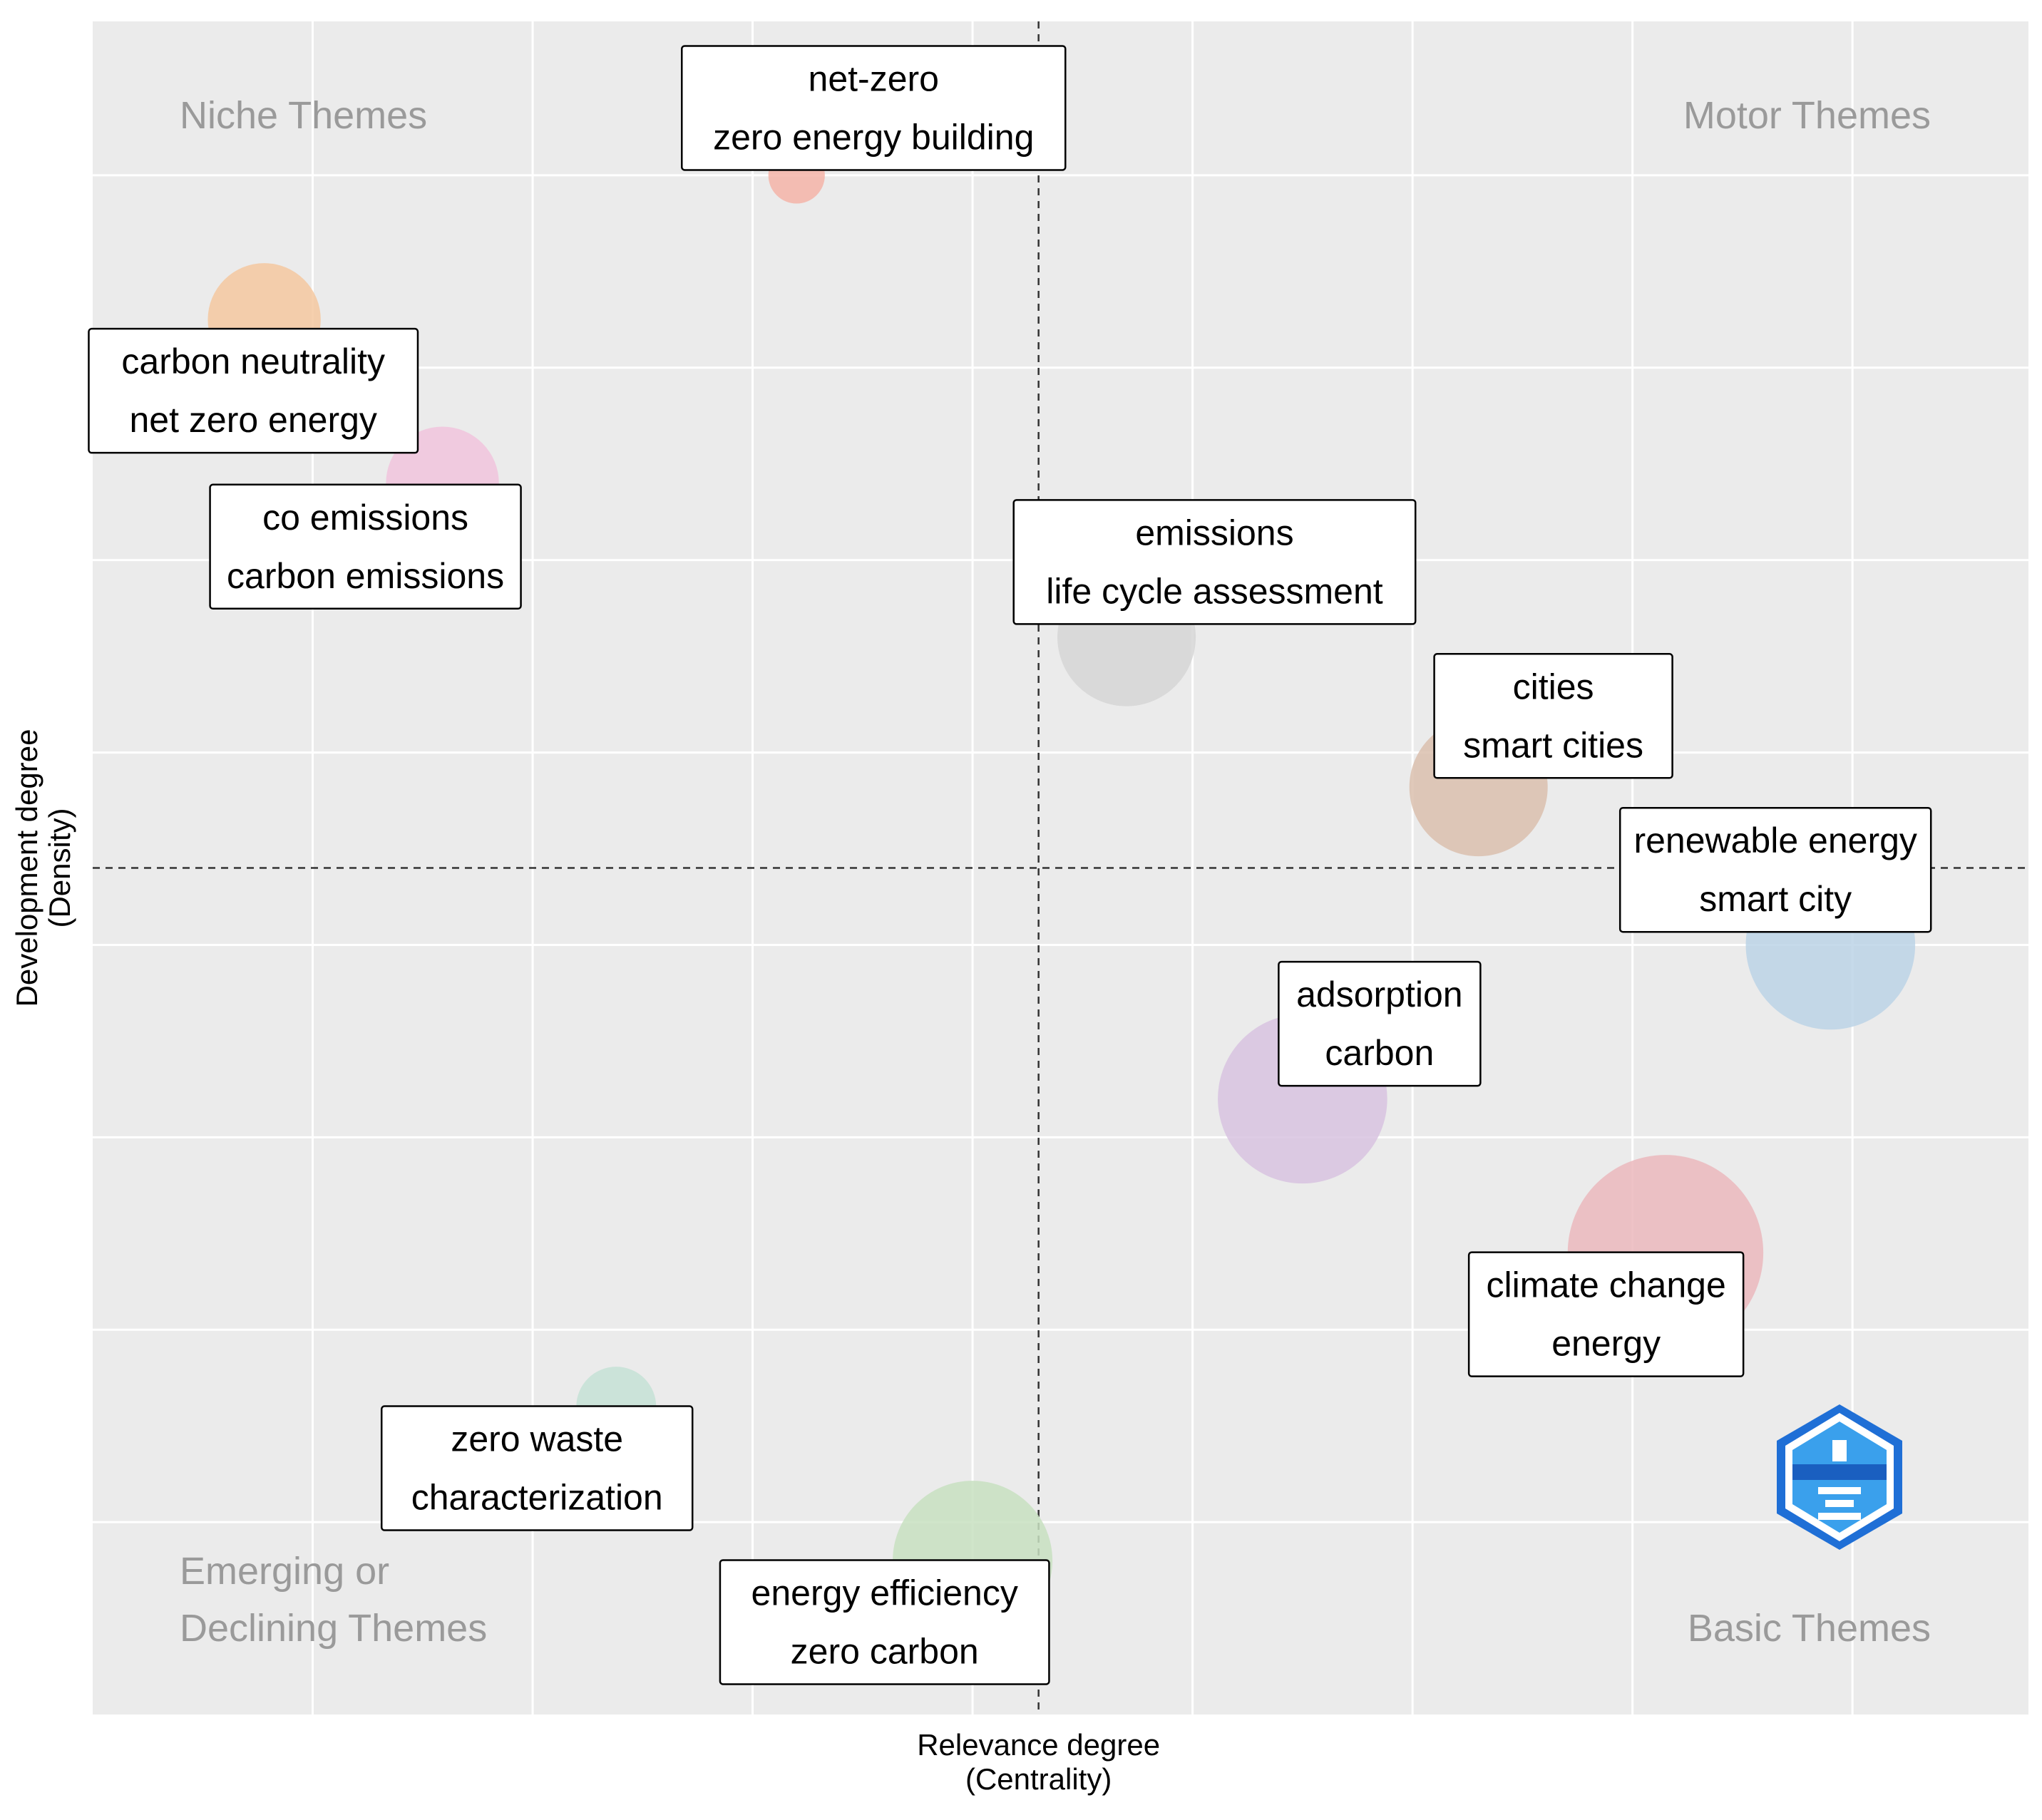  Describe the element at coordinates (333, 1628) in the screenshot. I see `quadrant-label-line: Declining Themes` at that location.